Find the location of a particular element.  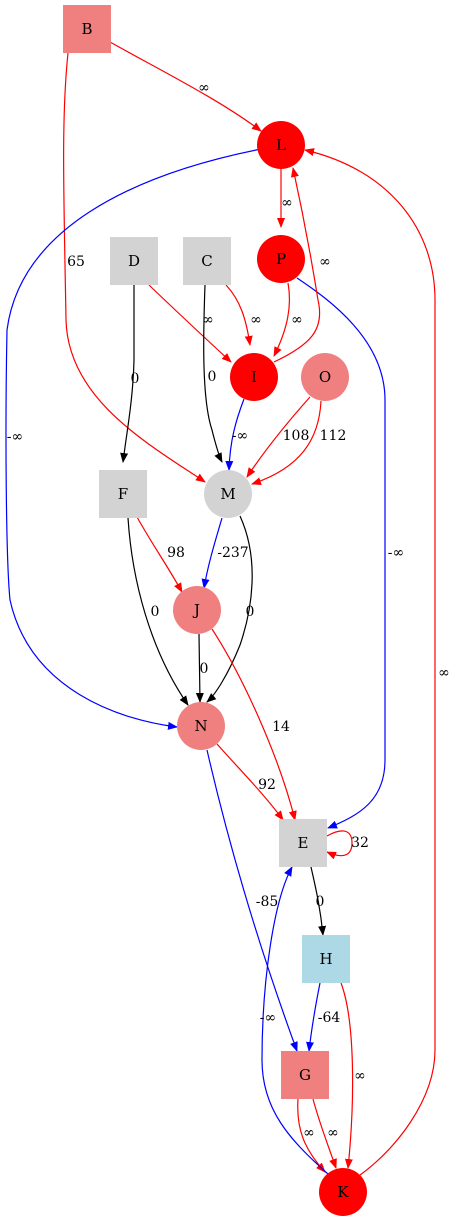

node-c: C is located at coordinates (207, 261).